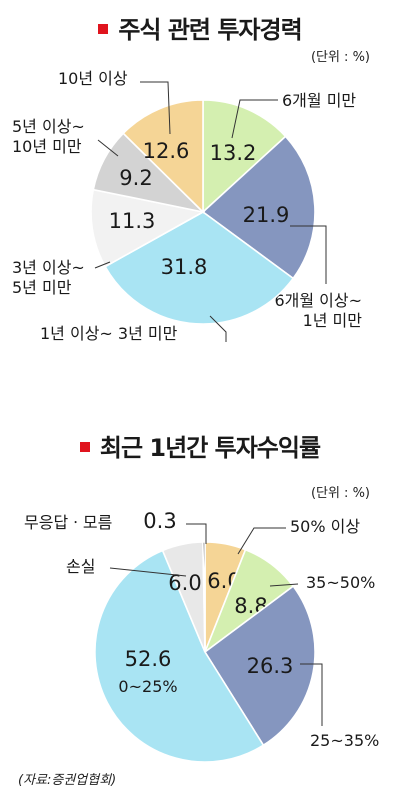 Image resolution: width=400 pixels, height=796 pixels. What do you see at coordinates (48, 267) in the screenshot?
I see `category-label: 3년 이상~` at bounding box center [48, 267].